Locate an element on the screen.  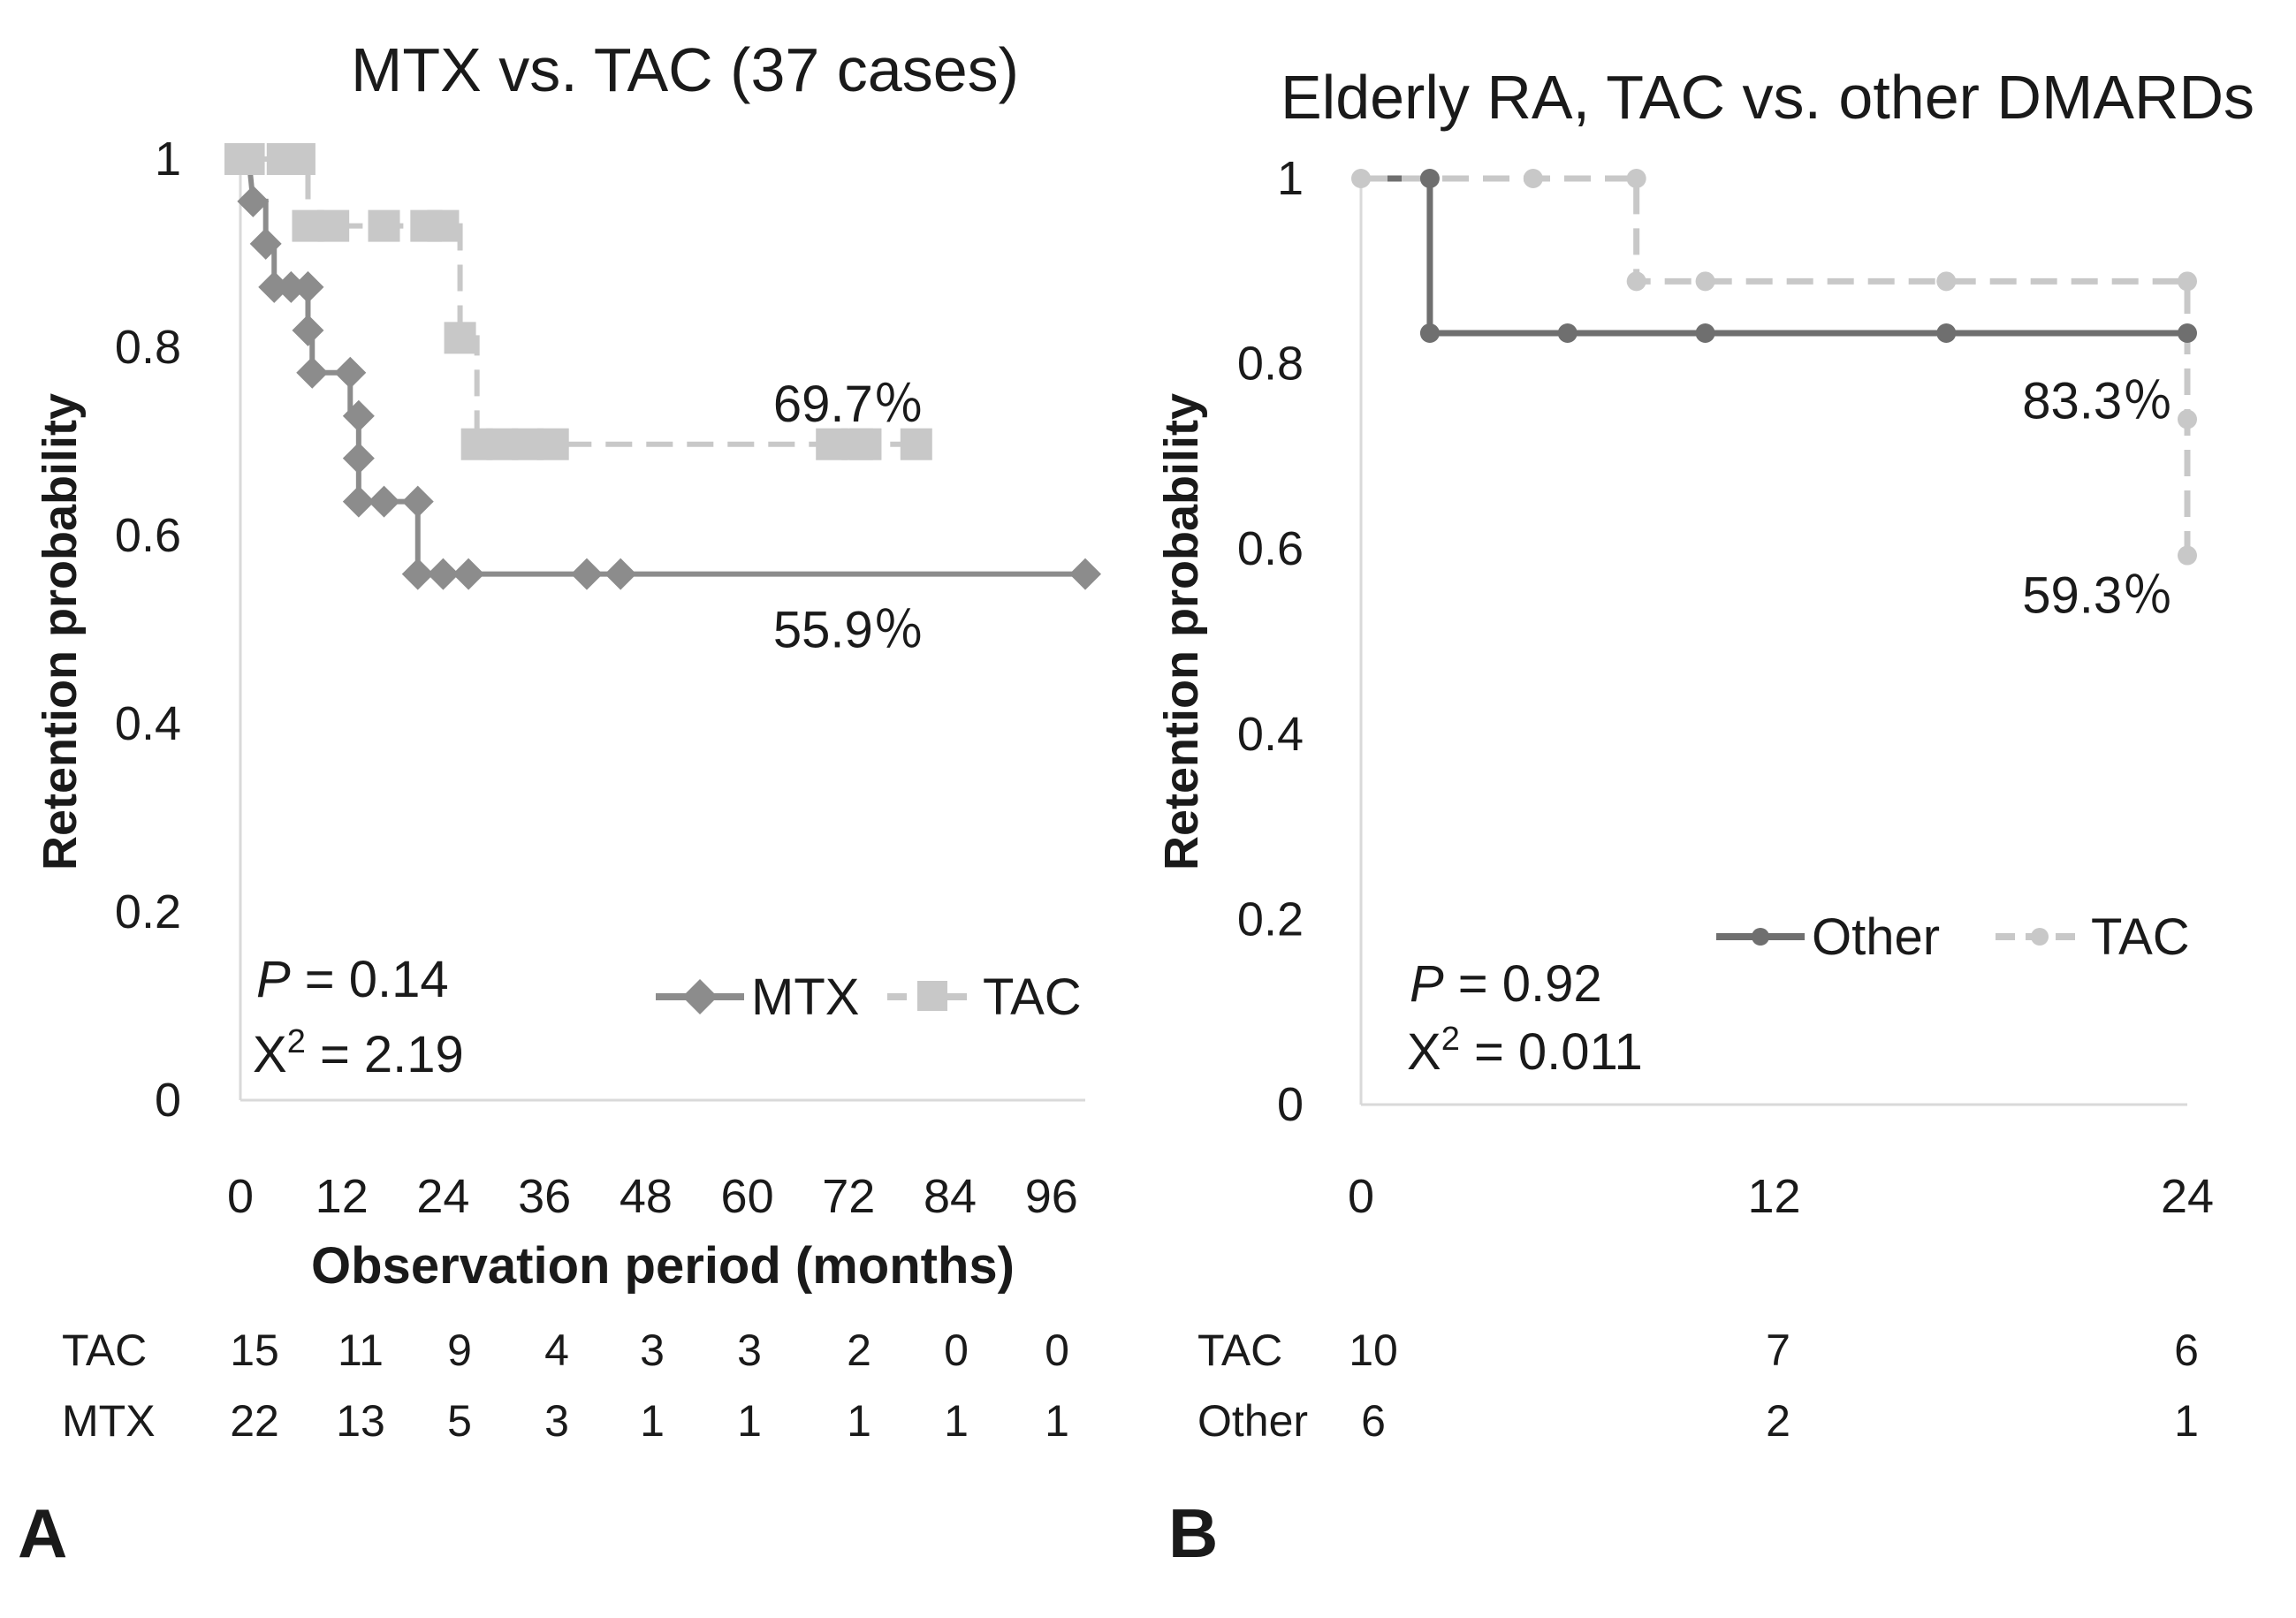
panel-b-p-value: P = 0.92 is located at coordinates (1506, 984).